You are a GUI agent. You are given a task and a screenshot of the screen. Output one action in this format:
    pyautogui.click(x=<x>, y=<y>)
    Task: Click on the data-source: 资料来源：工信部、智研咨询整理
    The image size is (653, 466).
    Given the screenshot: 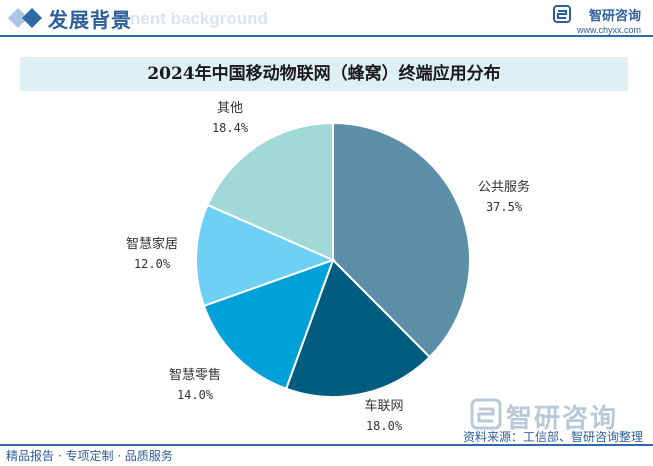 What is the action you would take?
    pyautogui.click(x=552, y=437)
    